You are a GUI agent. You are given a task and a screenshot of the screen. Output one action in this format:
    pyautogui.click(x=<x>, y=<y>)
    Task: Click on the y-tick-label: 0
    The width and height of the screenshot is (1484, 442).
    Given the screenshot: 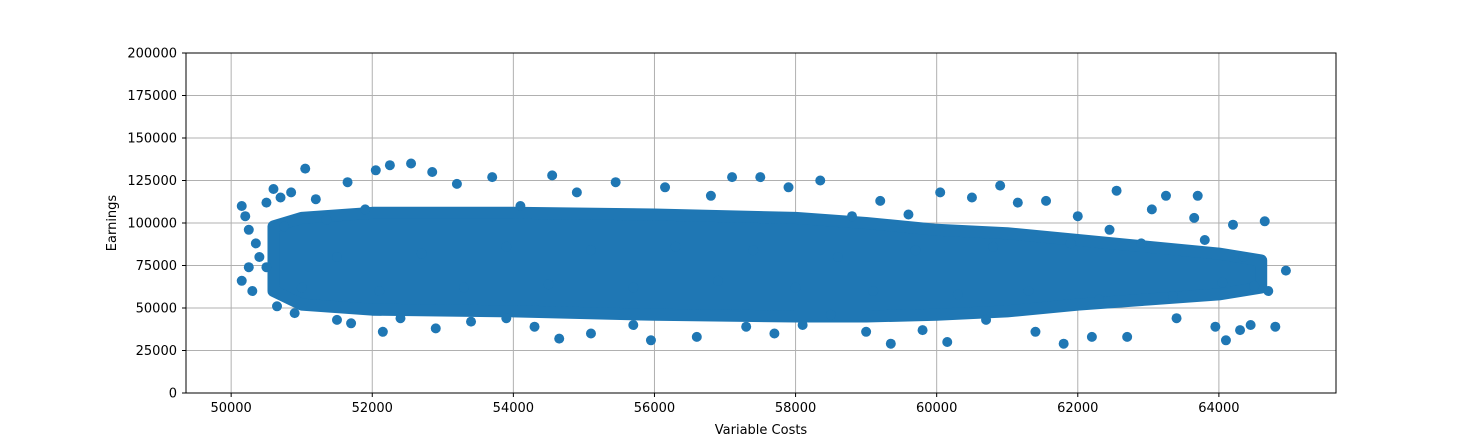 What is the action you would take?
    pyautogui.click(x=173, y=394)
    